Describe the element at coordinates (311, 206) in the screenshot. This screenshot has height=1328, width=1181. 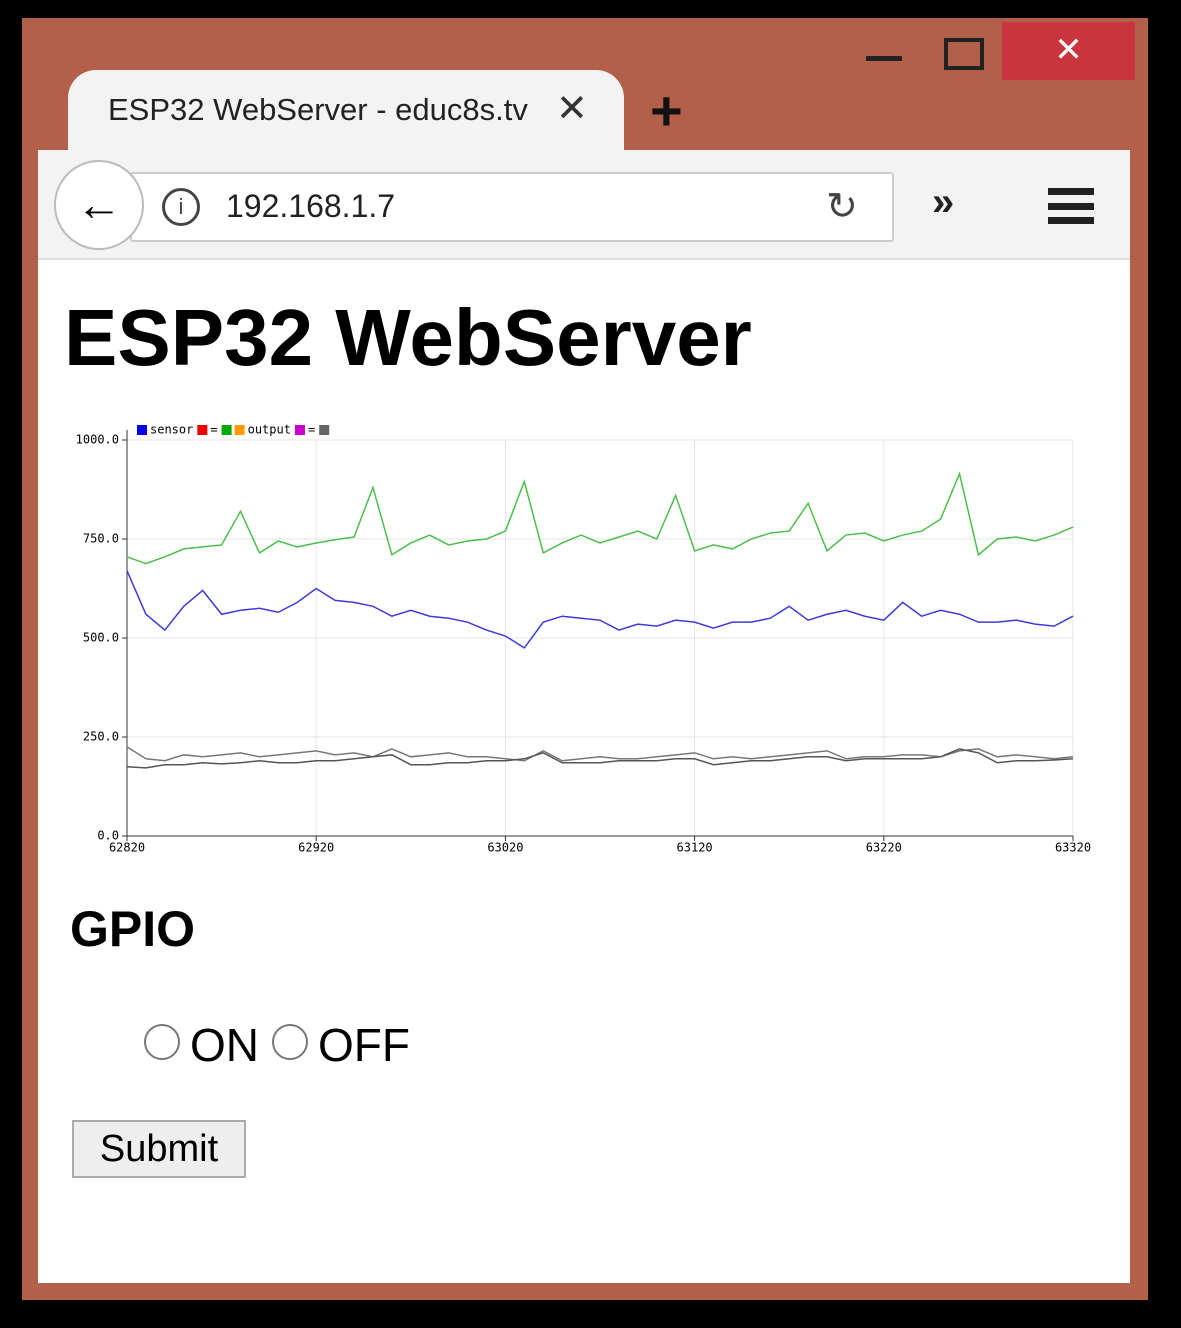
I see `address: 192.168.1.7` at that location.